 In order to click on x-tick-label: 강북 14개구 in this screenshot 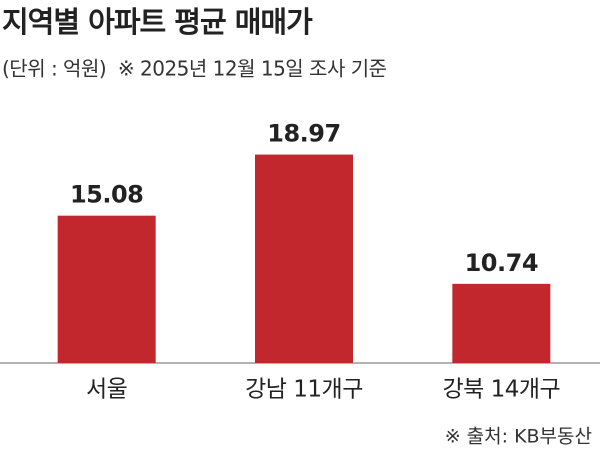, I will do `click(501, 390)`.